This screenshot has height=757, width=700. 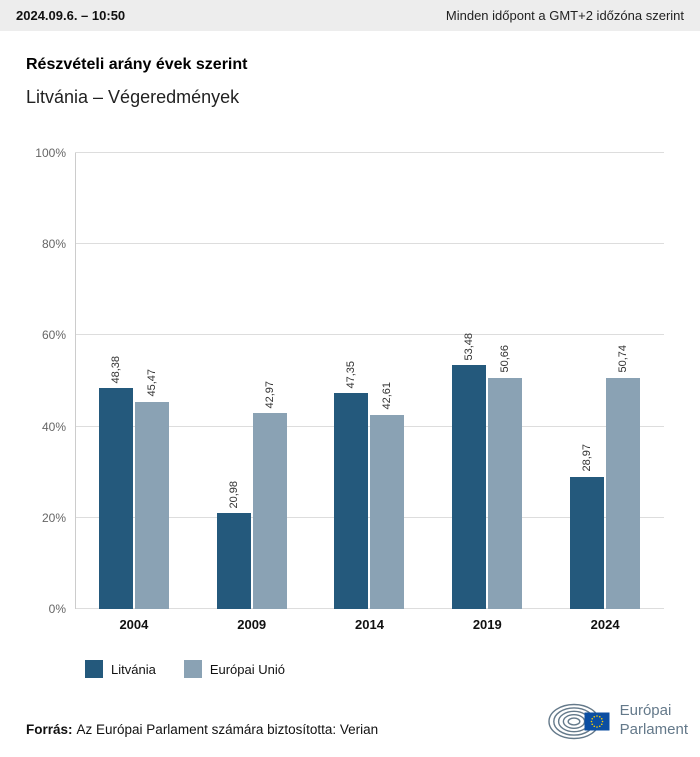 I want to click on ep-logo: Európai Parlament, so click(x=617, y=721).